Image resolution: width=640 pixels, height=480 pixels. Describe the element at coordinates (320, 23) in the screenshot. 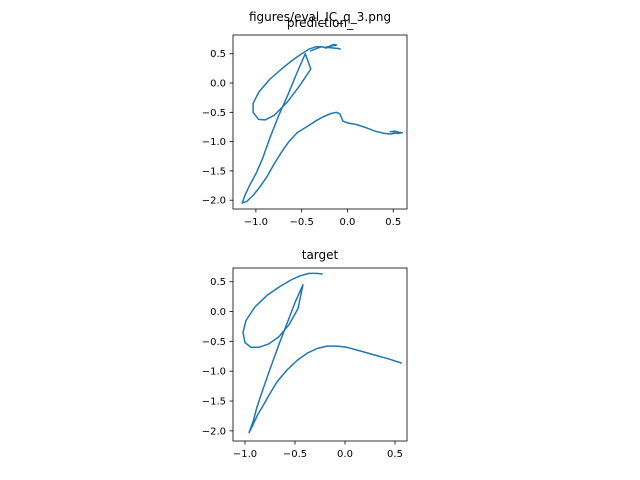

I see `axes-title: prediction_` at that location.